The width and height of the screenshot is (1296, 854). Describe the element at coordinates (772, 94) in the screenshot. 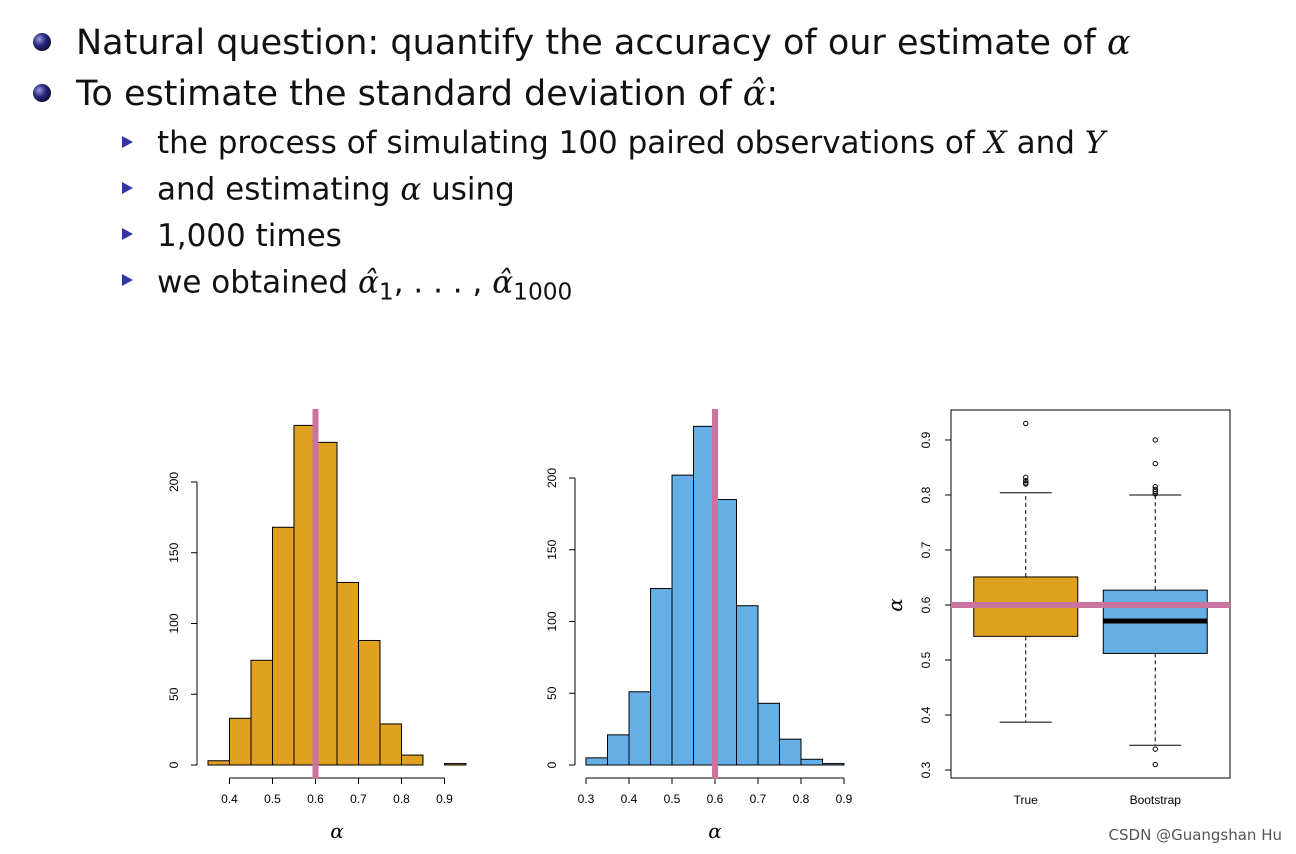

I see `text-part: :` at that location.